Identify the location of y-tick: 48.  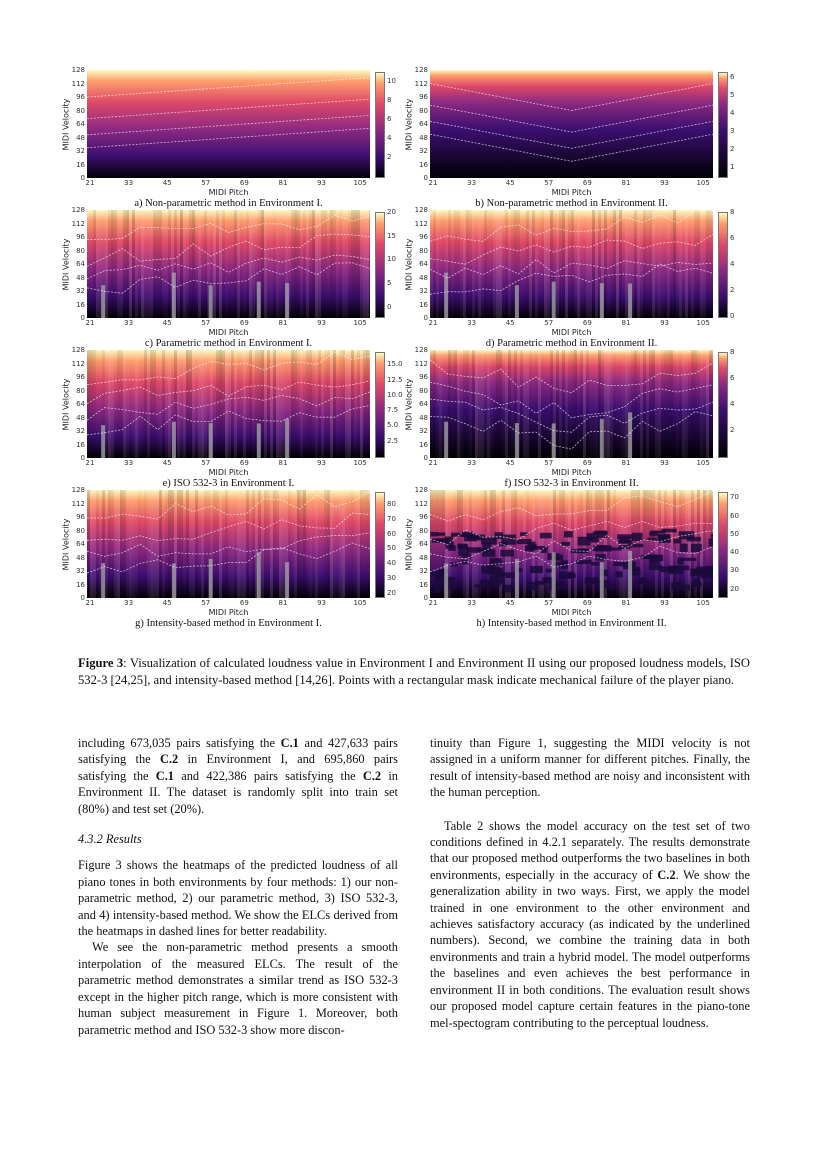
(423, 137).